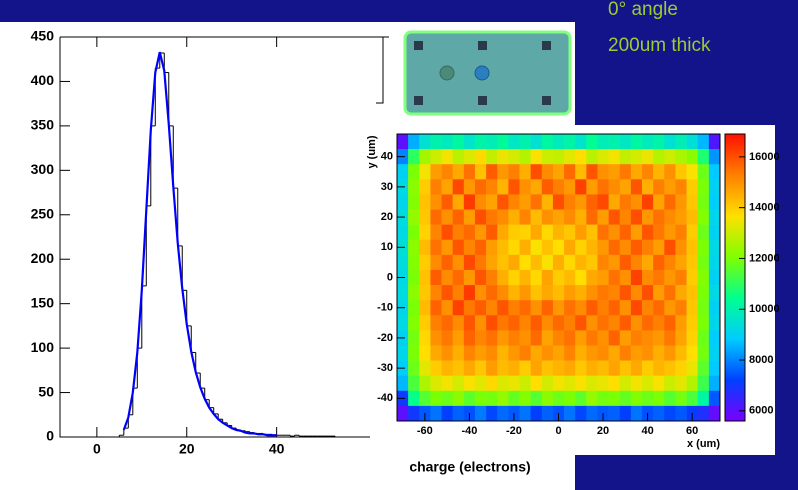 This screenshot has height=490, width=798. I want to click on x-axis-title: charge (electrons), so click(469, 467).